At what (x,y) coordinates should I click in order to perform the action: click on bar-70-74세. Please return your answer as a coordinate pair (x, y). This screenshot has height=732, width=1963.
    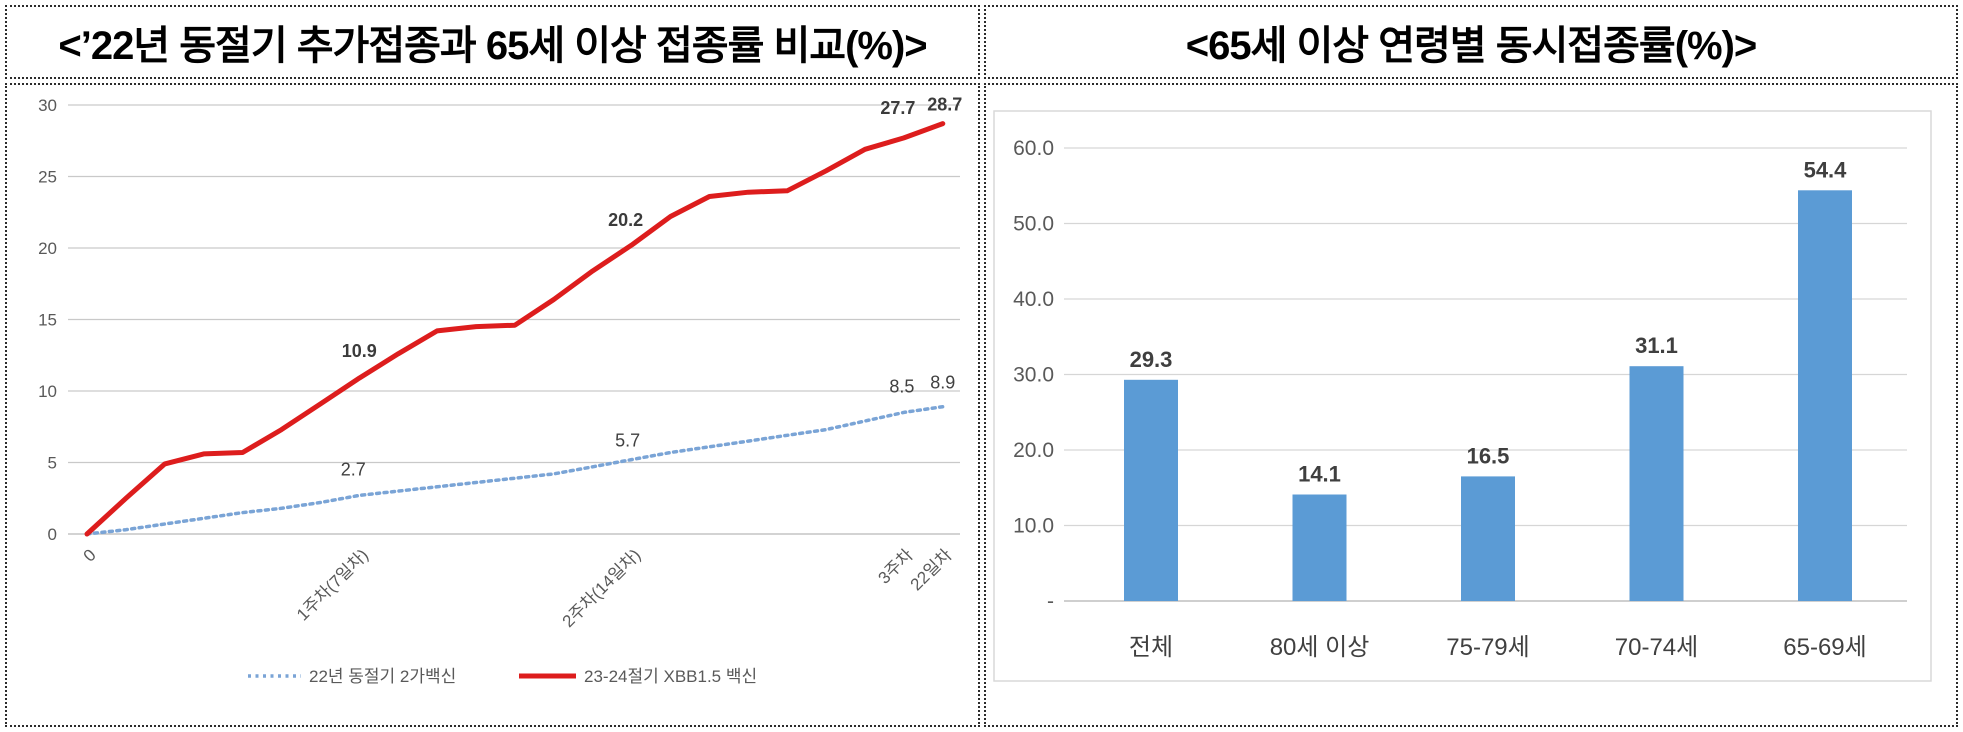
    Looking at the image, I should click on (1656, 483).